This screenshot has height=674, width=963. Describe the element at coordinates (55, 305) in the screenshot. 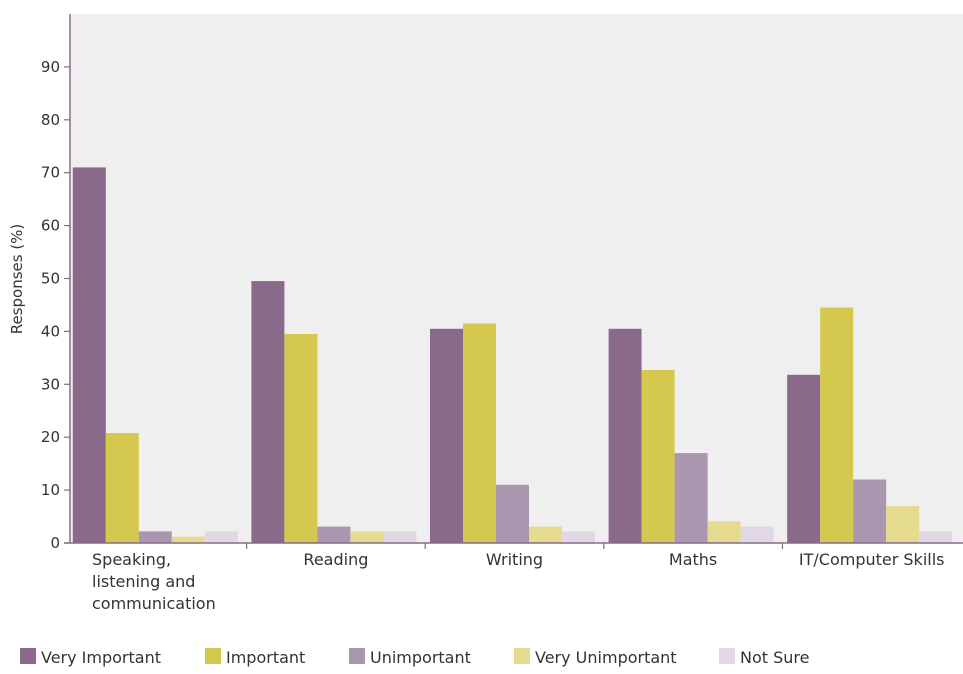

I see `y-ticks-group: 0 10 20 30 40 50 60 70 80 90` at that location.